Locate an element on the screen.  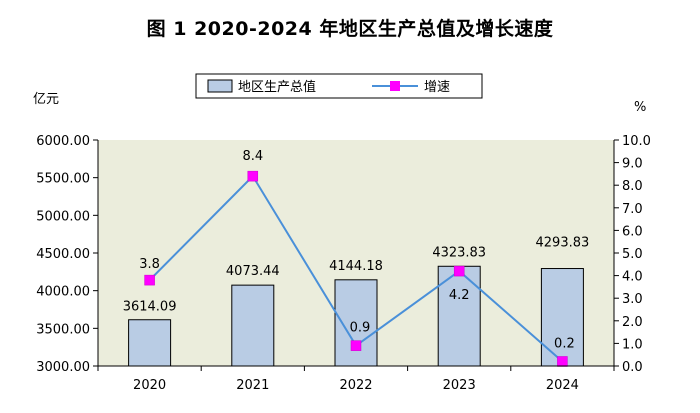
right-axis-tick-label: 2.0 is located at coordinates (632, 322).